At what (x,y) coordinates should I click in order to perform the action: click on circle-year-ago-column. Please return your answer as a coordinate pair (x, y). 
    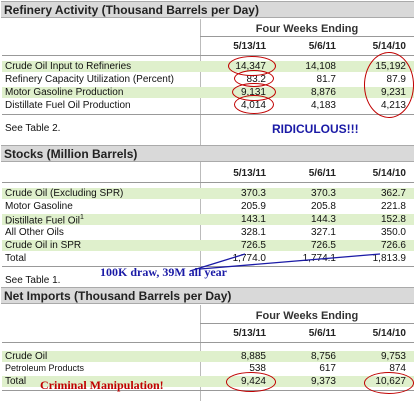
    Looking at the image, I should click on (389, 85).